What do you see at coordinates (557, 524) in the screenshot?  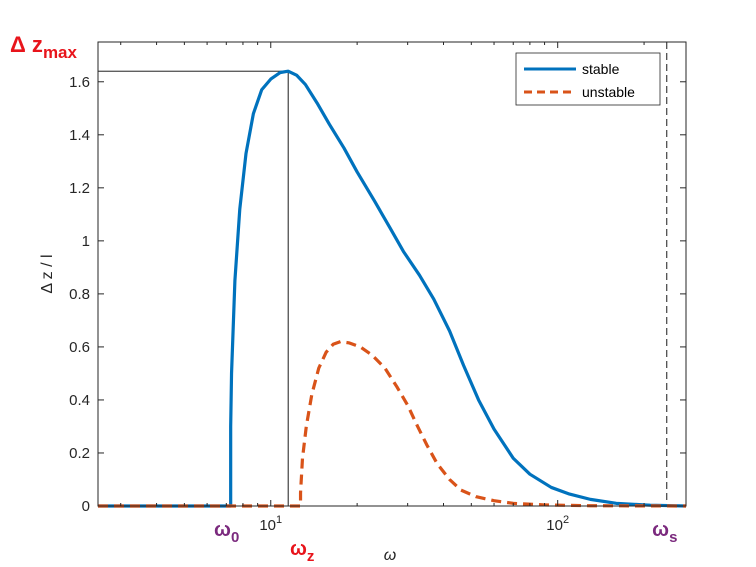 I see `x-tick-label: 10²` at bounding box center [557, 524].